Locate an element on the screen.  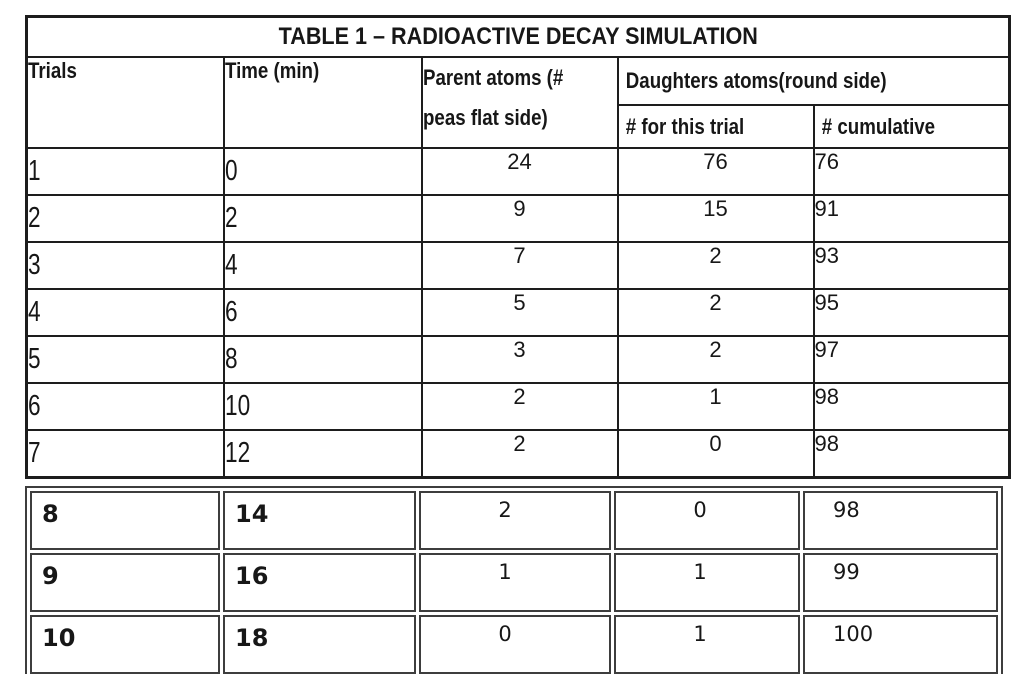
cell-trial: 1 is located at coordinates (125, 171).